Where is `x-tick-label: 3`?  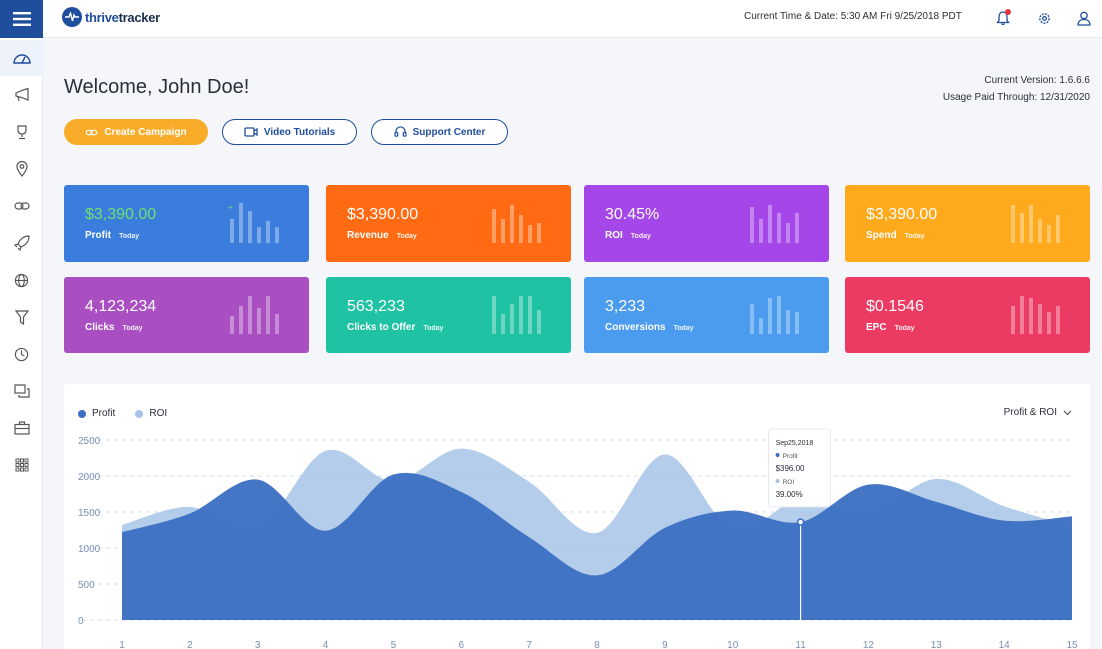
x-tick-label: 3 is located at coordinates (258, 644).